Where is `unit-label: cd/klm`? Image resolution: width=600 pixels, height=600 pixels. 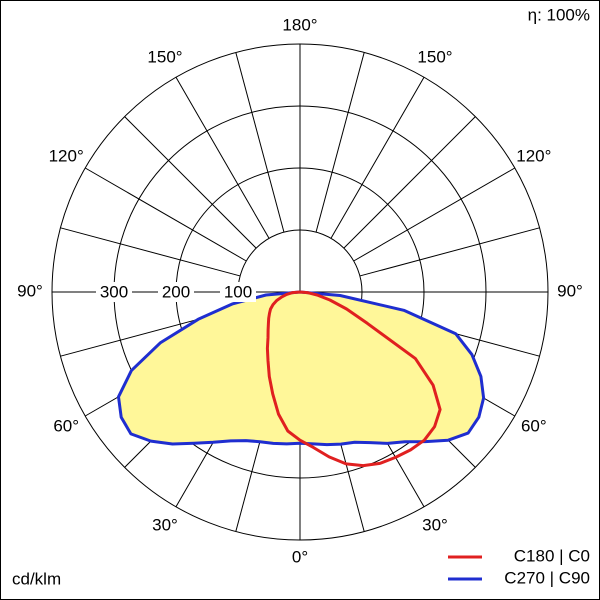 unit-label: cd/klm is located at coordinates (36, 578).